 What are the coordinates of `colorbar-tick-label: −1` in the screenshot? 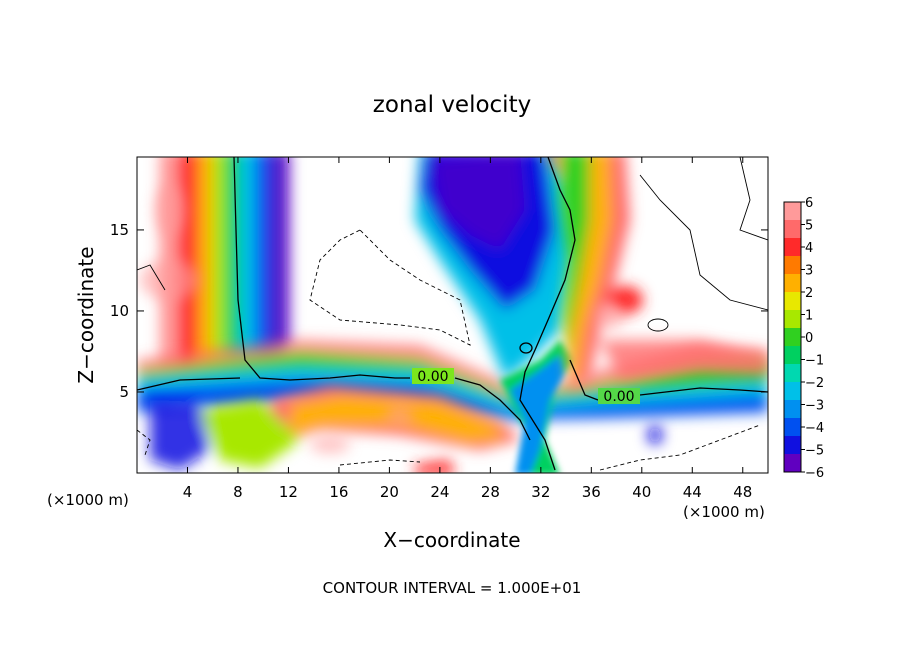 It's located at (814, 361).